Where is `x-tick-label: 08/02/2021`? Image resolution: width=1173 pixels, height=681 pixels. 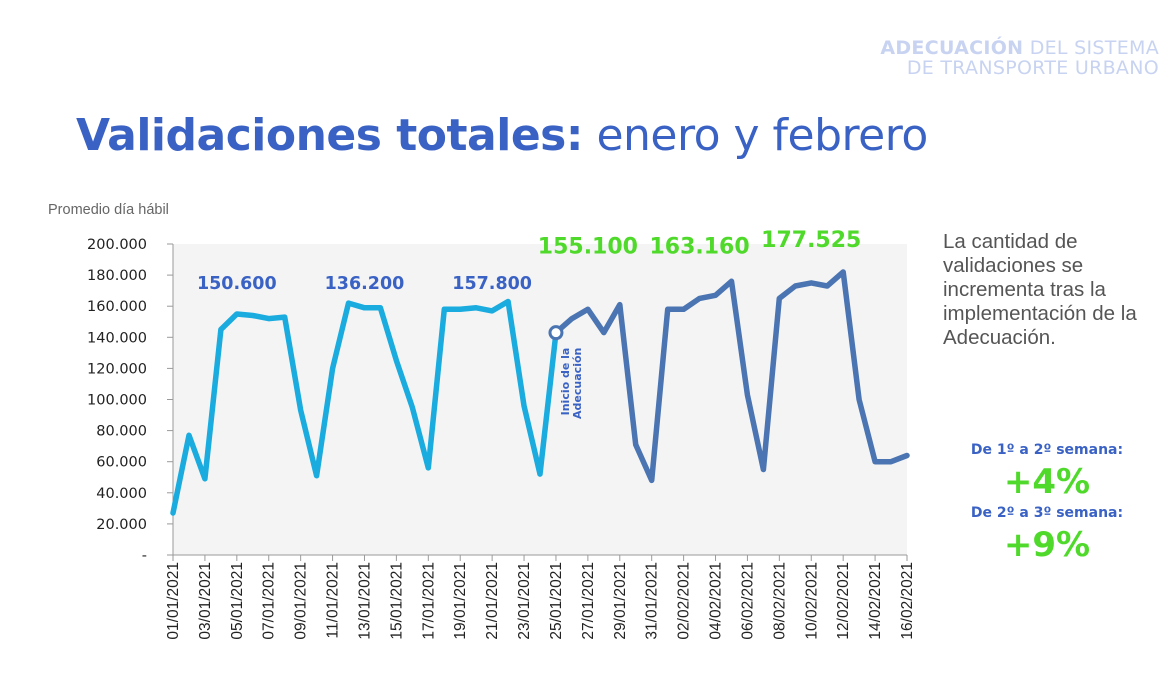
x-tick-label: 08/02/2021 is located at coordinates (779, 601).